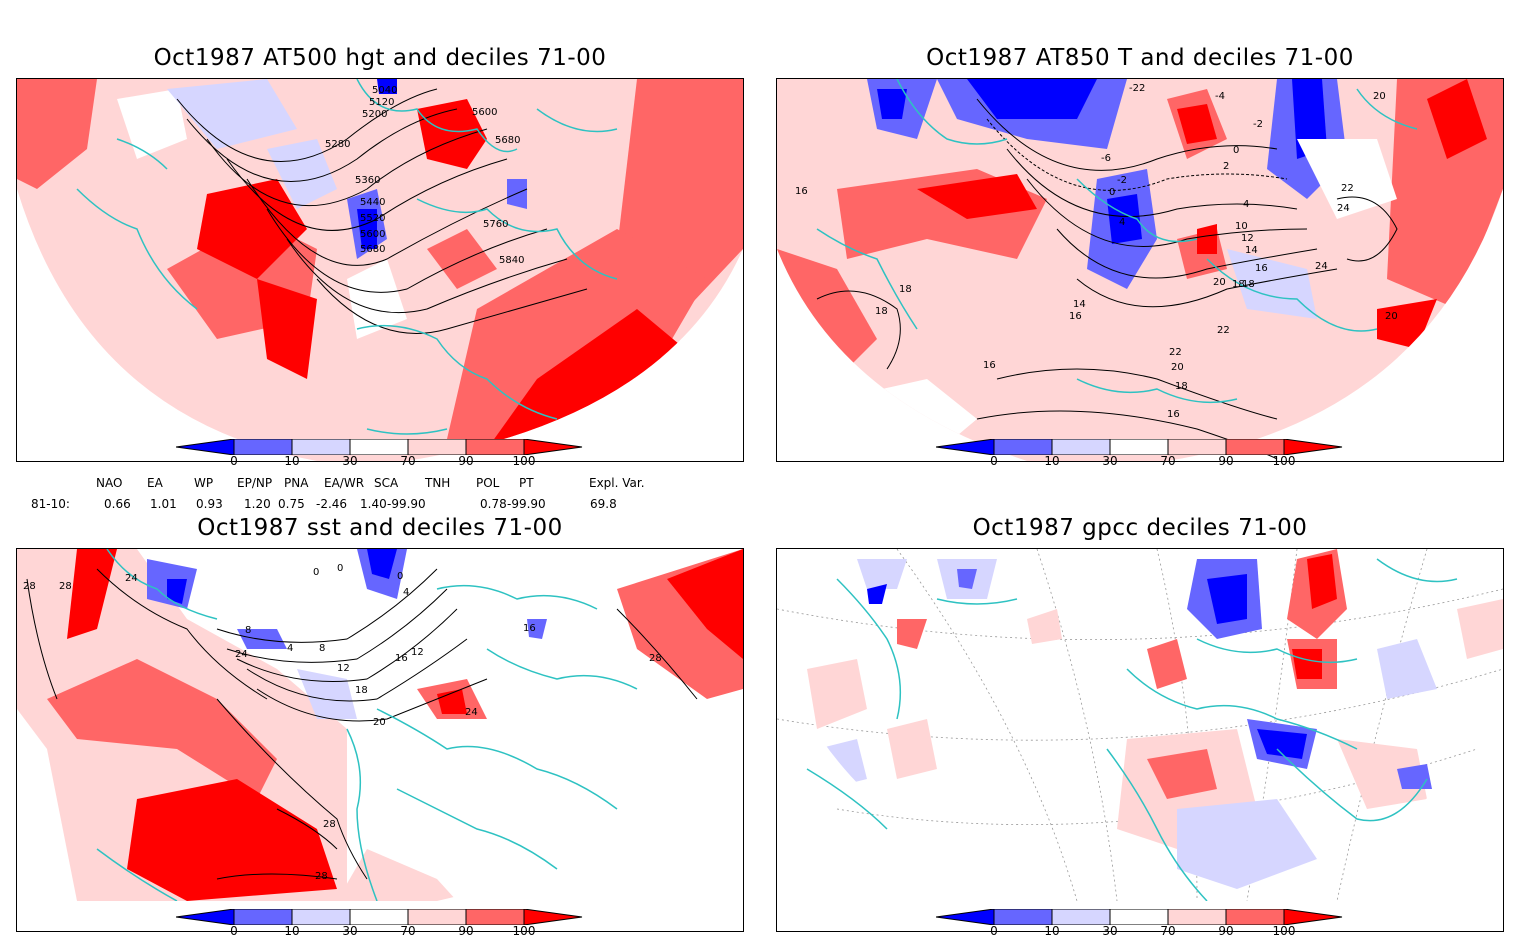 This screenshot has height=943, width=1520. I want to click on colorbar-at500: 0 10 30 70 90 100, so click(386, 456).